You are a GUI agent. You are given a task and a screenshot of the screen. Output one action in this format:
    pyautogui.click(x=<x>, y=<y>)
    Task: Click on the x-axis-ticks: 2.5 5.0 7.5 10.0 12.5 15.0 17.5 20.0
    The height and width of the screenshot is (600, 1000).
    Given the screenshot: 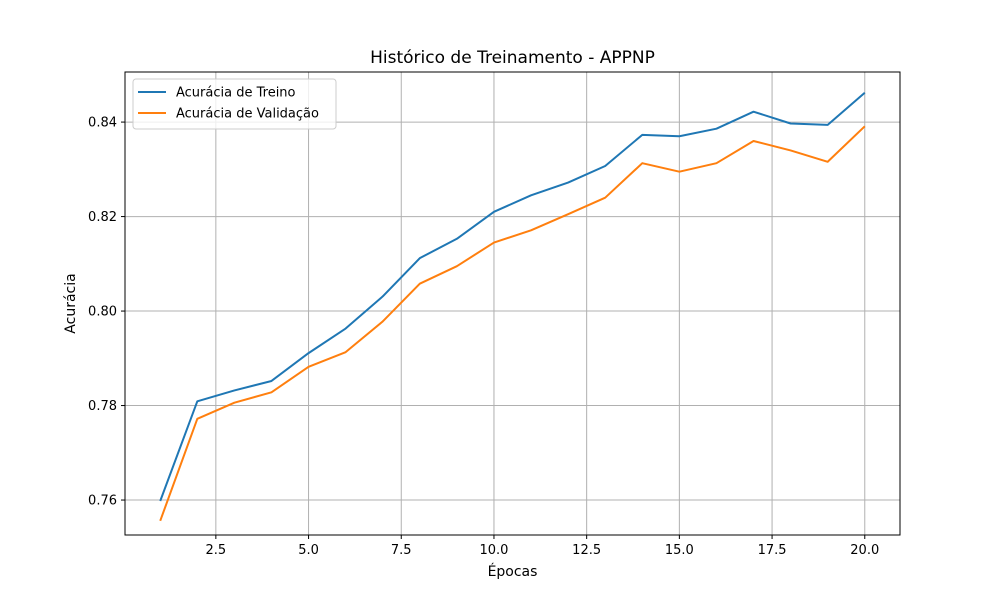 What is the action you would take?
    pyautogui.click(x=542, y=546)
    